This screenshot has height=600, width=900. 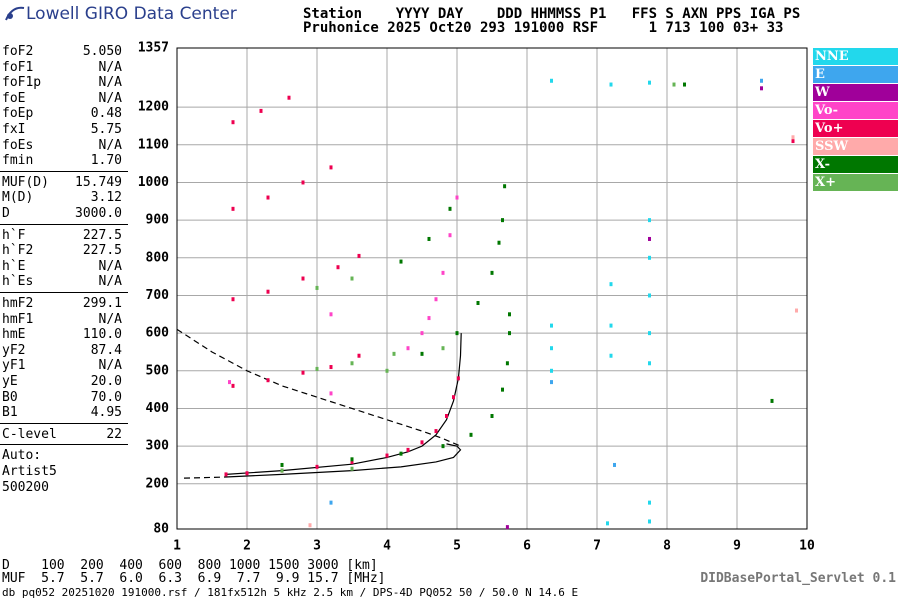 What do you see at coordinates (798, 578) in the screenshot?
I see `servlet-label: DIDBasePortal_Servlet 0.1` at bounding box center [798, 578].